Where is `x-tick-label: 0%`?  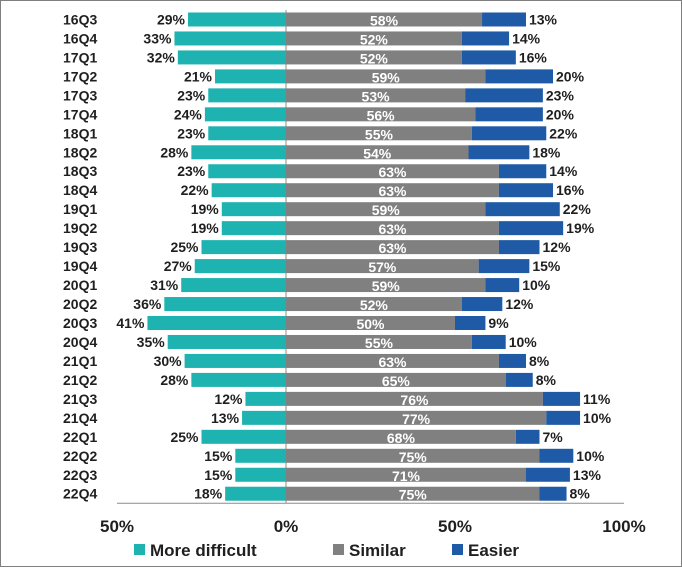 x-tick-label: 0% is located at coordinates (286, 526).